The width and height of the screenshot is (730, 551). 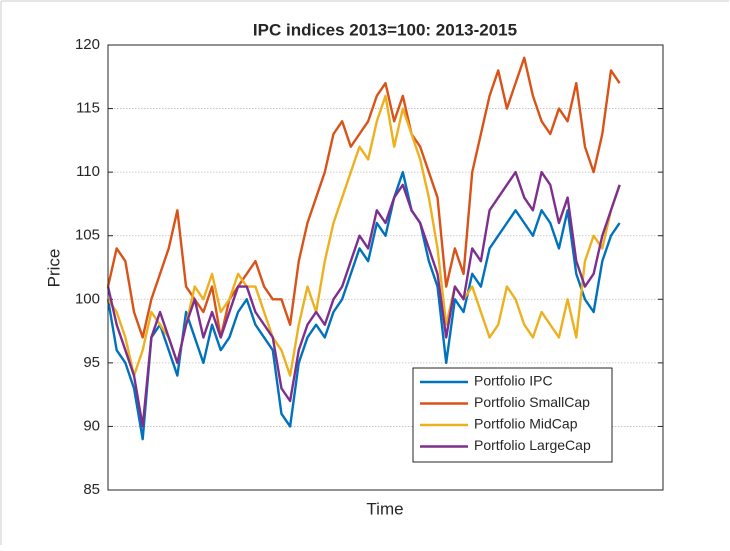 What do you see at coordinates (532, 445) in the screenshot?
I see `legend-label: Portfolio LargeCap` at bounding box center [532, 445].